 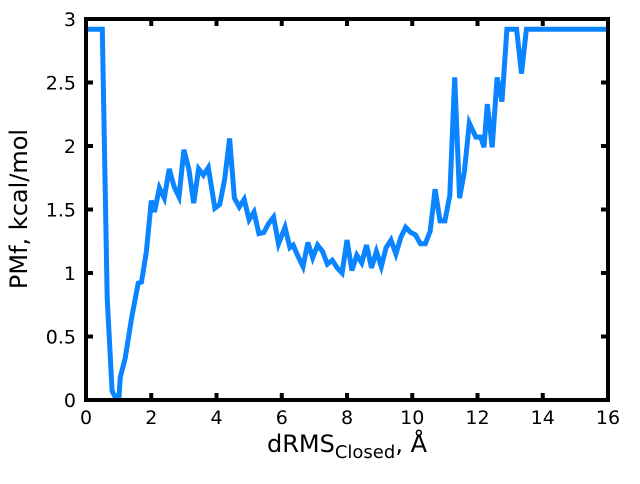 I want to click on x-axis-title: dRMSClosed, Å, so click(x=347, y=446).